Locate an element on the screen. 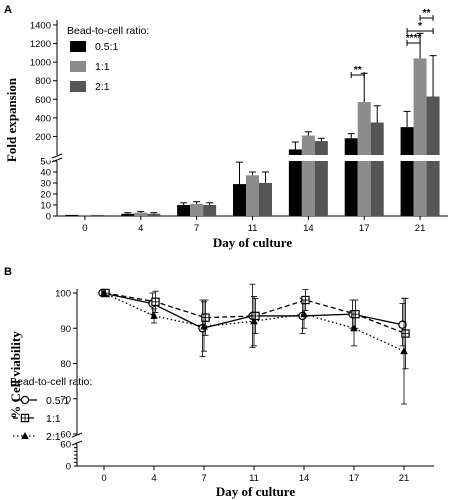  legend-a: Bead-to-cell ratio: 0.5:1 1:1 2:1 is located at coordinates (108, 59).